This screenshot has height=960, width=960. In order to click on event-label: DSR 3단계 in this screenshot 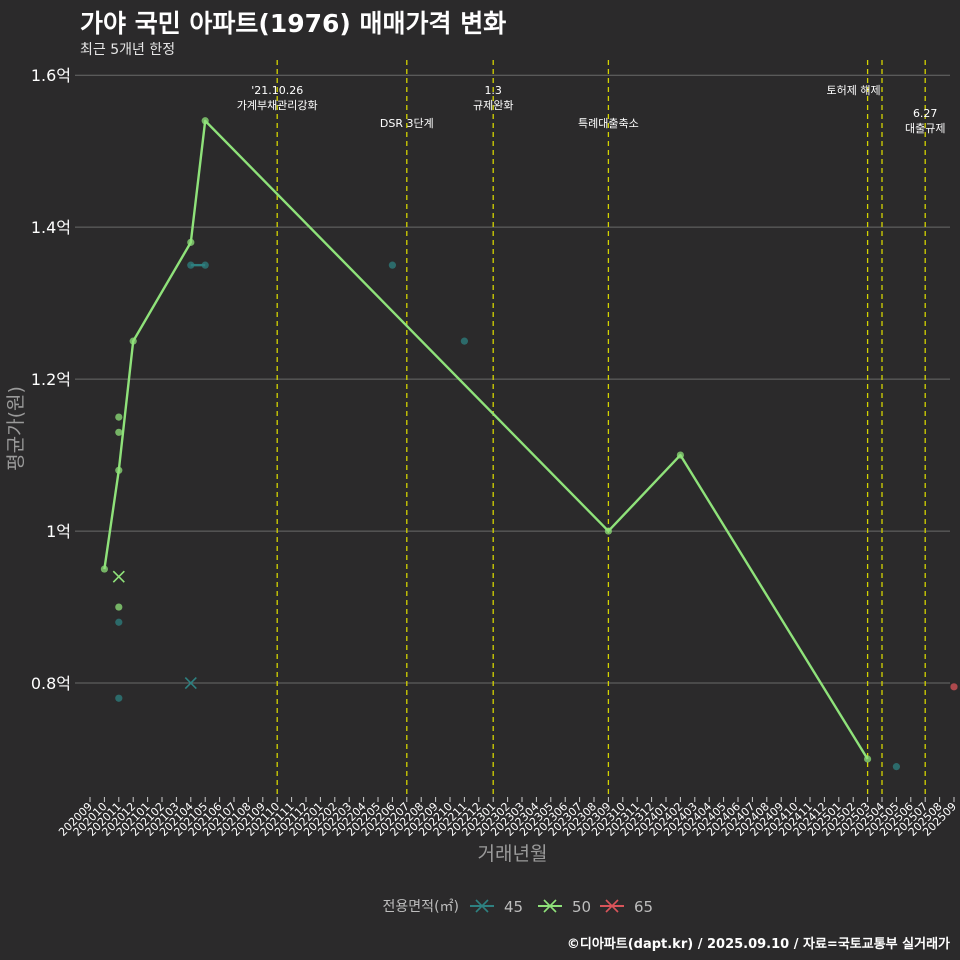, I will do `click(407, 123)`.